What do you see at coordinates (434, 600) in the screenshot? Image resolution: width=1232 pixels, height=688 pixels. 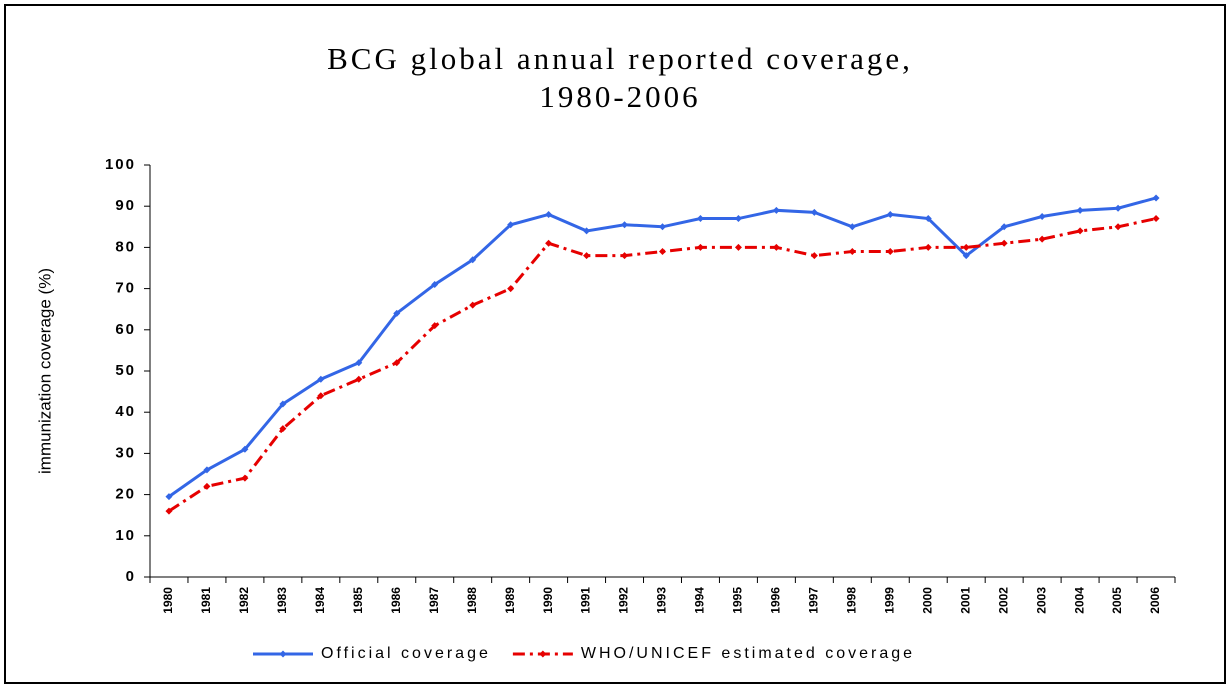 I see `x-tick-label: 1987` at bounding box center [434, 600].